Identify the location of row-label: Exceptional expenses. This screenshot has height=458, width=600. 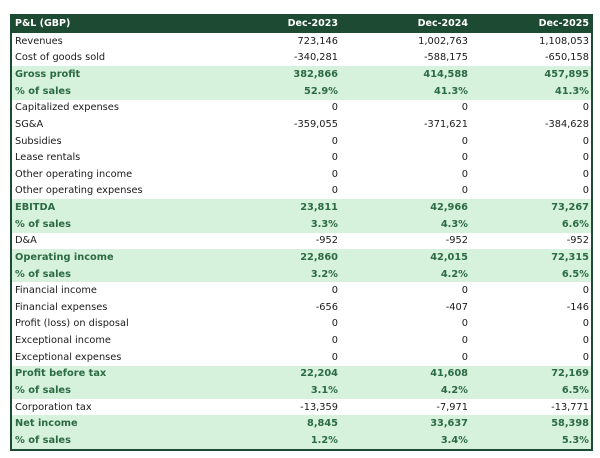
(68, 357).